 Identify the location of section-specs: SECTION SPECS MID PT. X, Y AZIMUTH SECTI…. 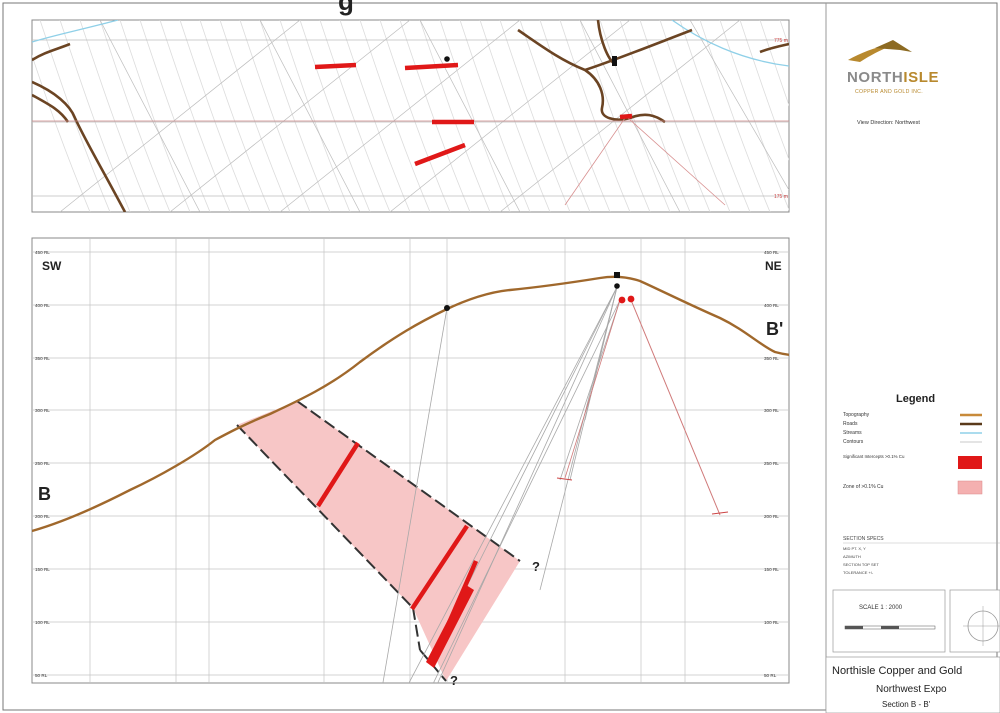
(921, 555).